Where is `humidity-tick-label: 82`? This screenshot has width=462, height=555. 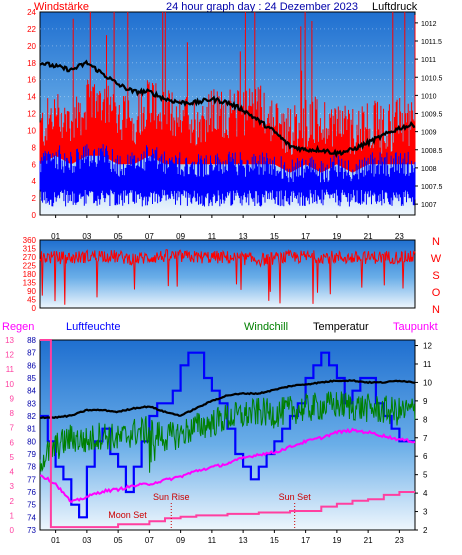 humidity-tick-label: 82 is located at coordinates (31, 416).